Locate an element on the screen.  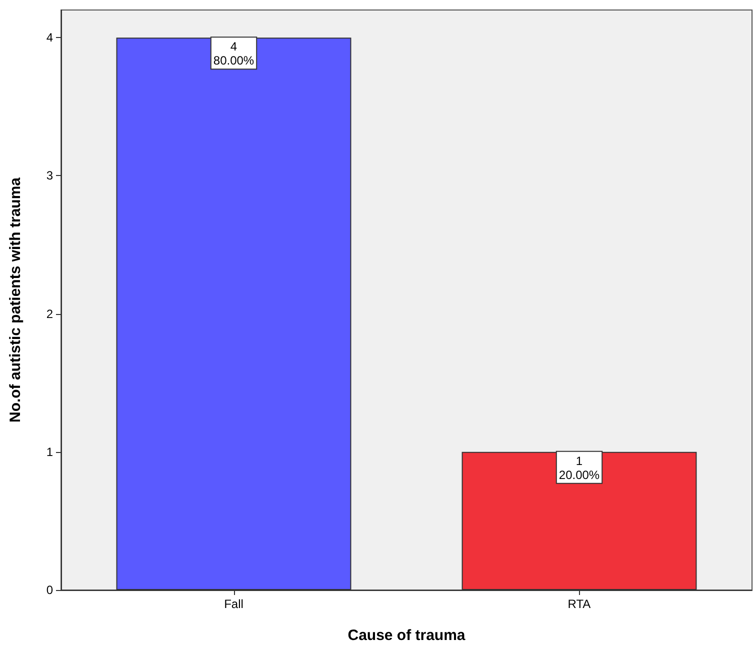
x-tick-label: RTA is located at coordinates (579, 604).